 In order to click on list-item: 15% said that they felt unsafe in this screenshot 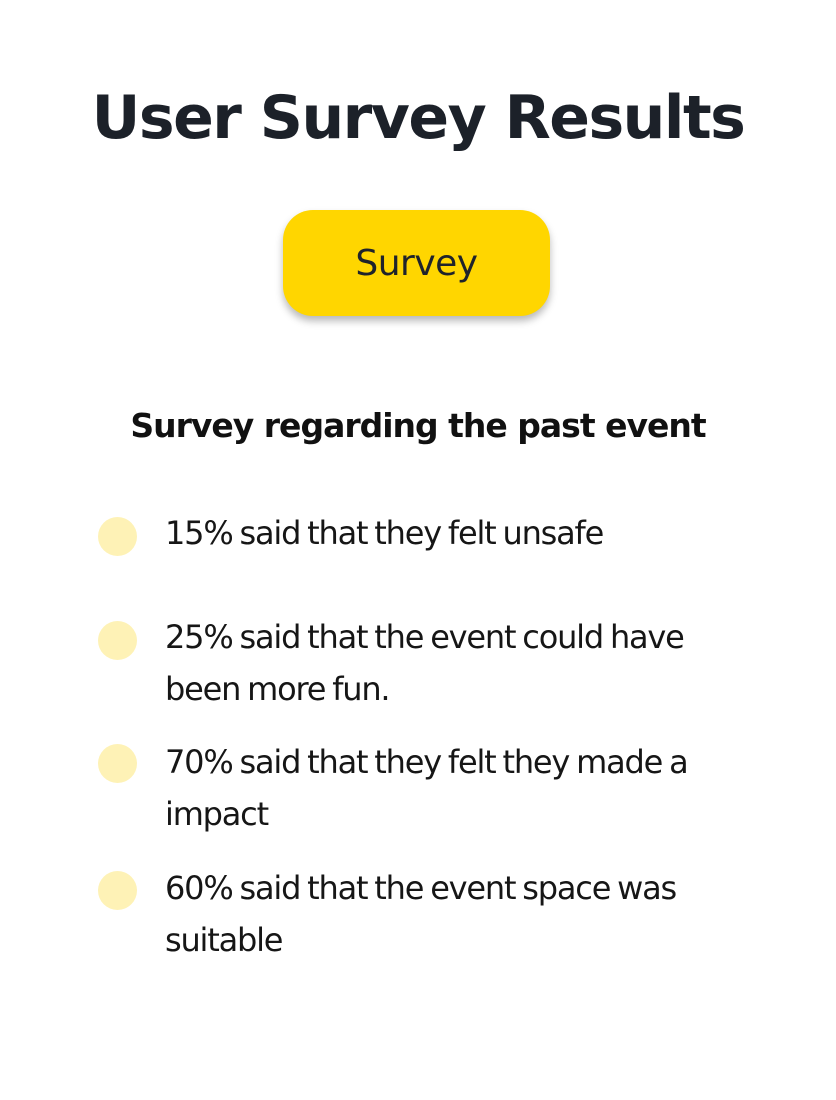, I will do `click(436, 562)`.